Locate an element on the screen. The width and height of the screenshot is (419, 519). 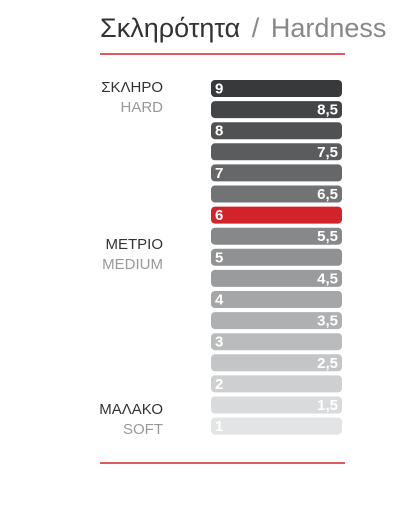
scale-label: 2,5 is located at coordinates (327, 363).